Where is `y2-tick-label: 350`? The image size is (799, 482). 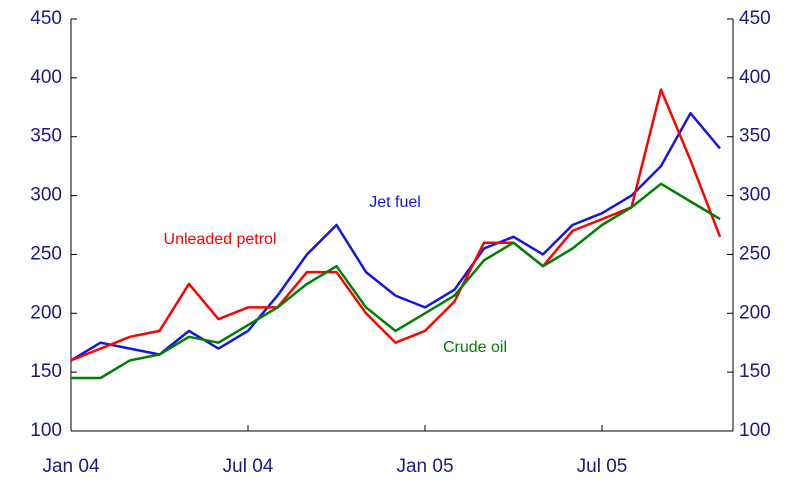
y2-tick-label: 350 is located at coordinates (755, 136).